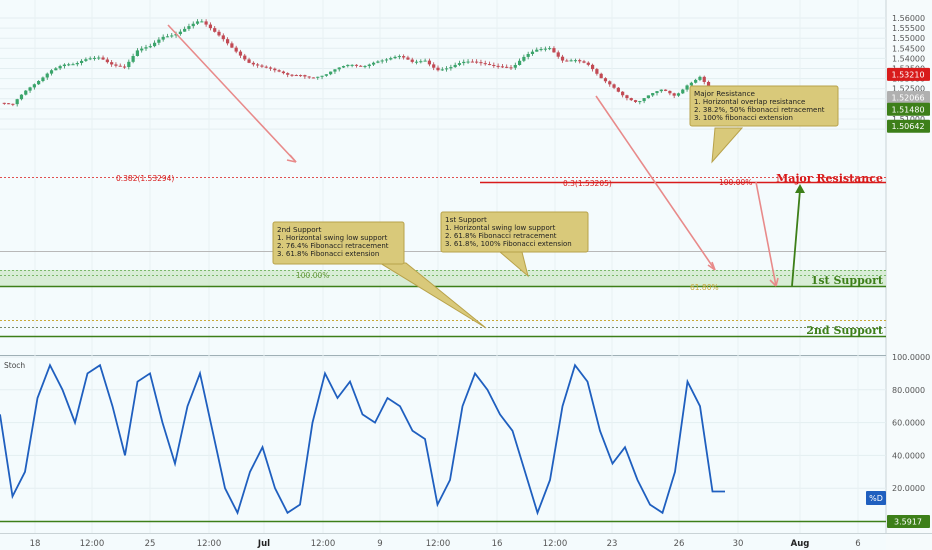 The width and height of the screenshot is (932, 550). What do you see at coordinates (332, 238) in the screenshot?
I see `callout-second-line-1: 1. Horizontal swing low support` at bounding box center [332, 238].